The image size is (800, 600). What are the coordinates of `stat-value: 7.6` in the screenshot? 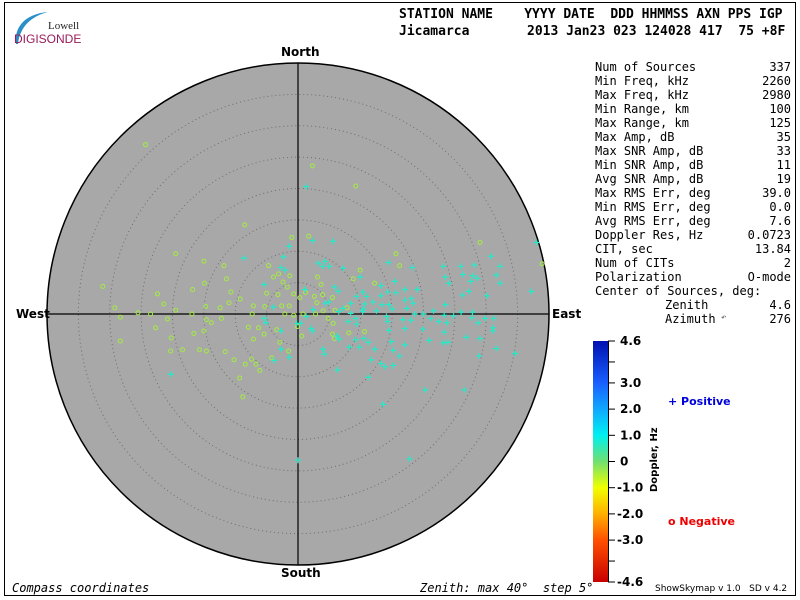 It's located at (780, 221).